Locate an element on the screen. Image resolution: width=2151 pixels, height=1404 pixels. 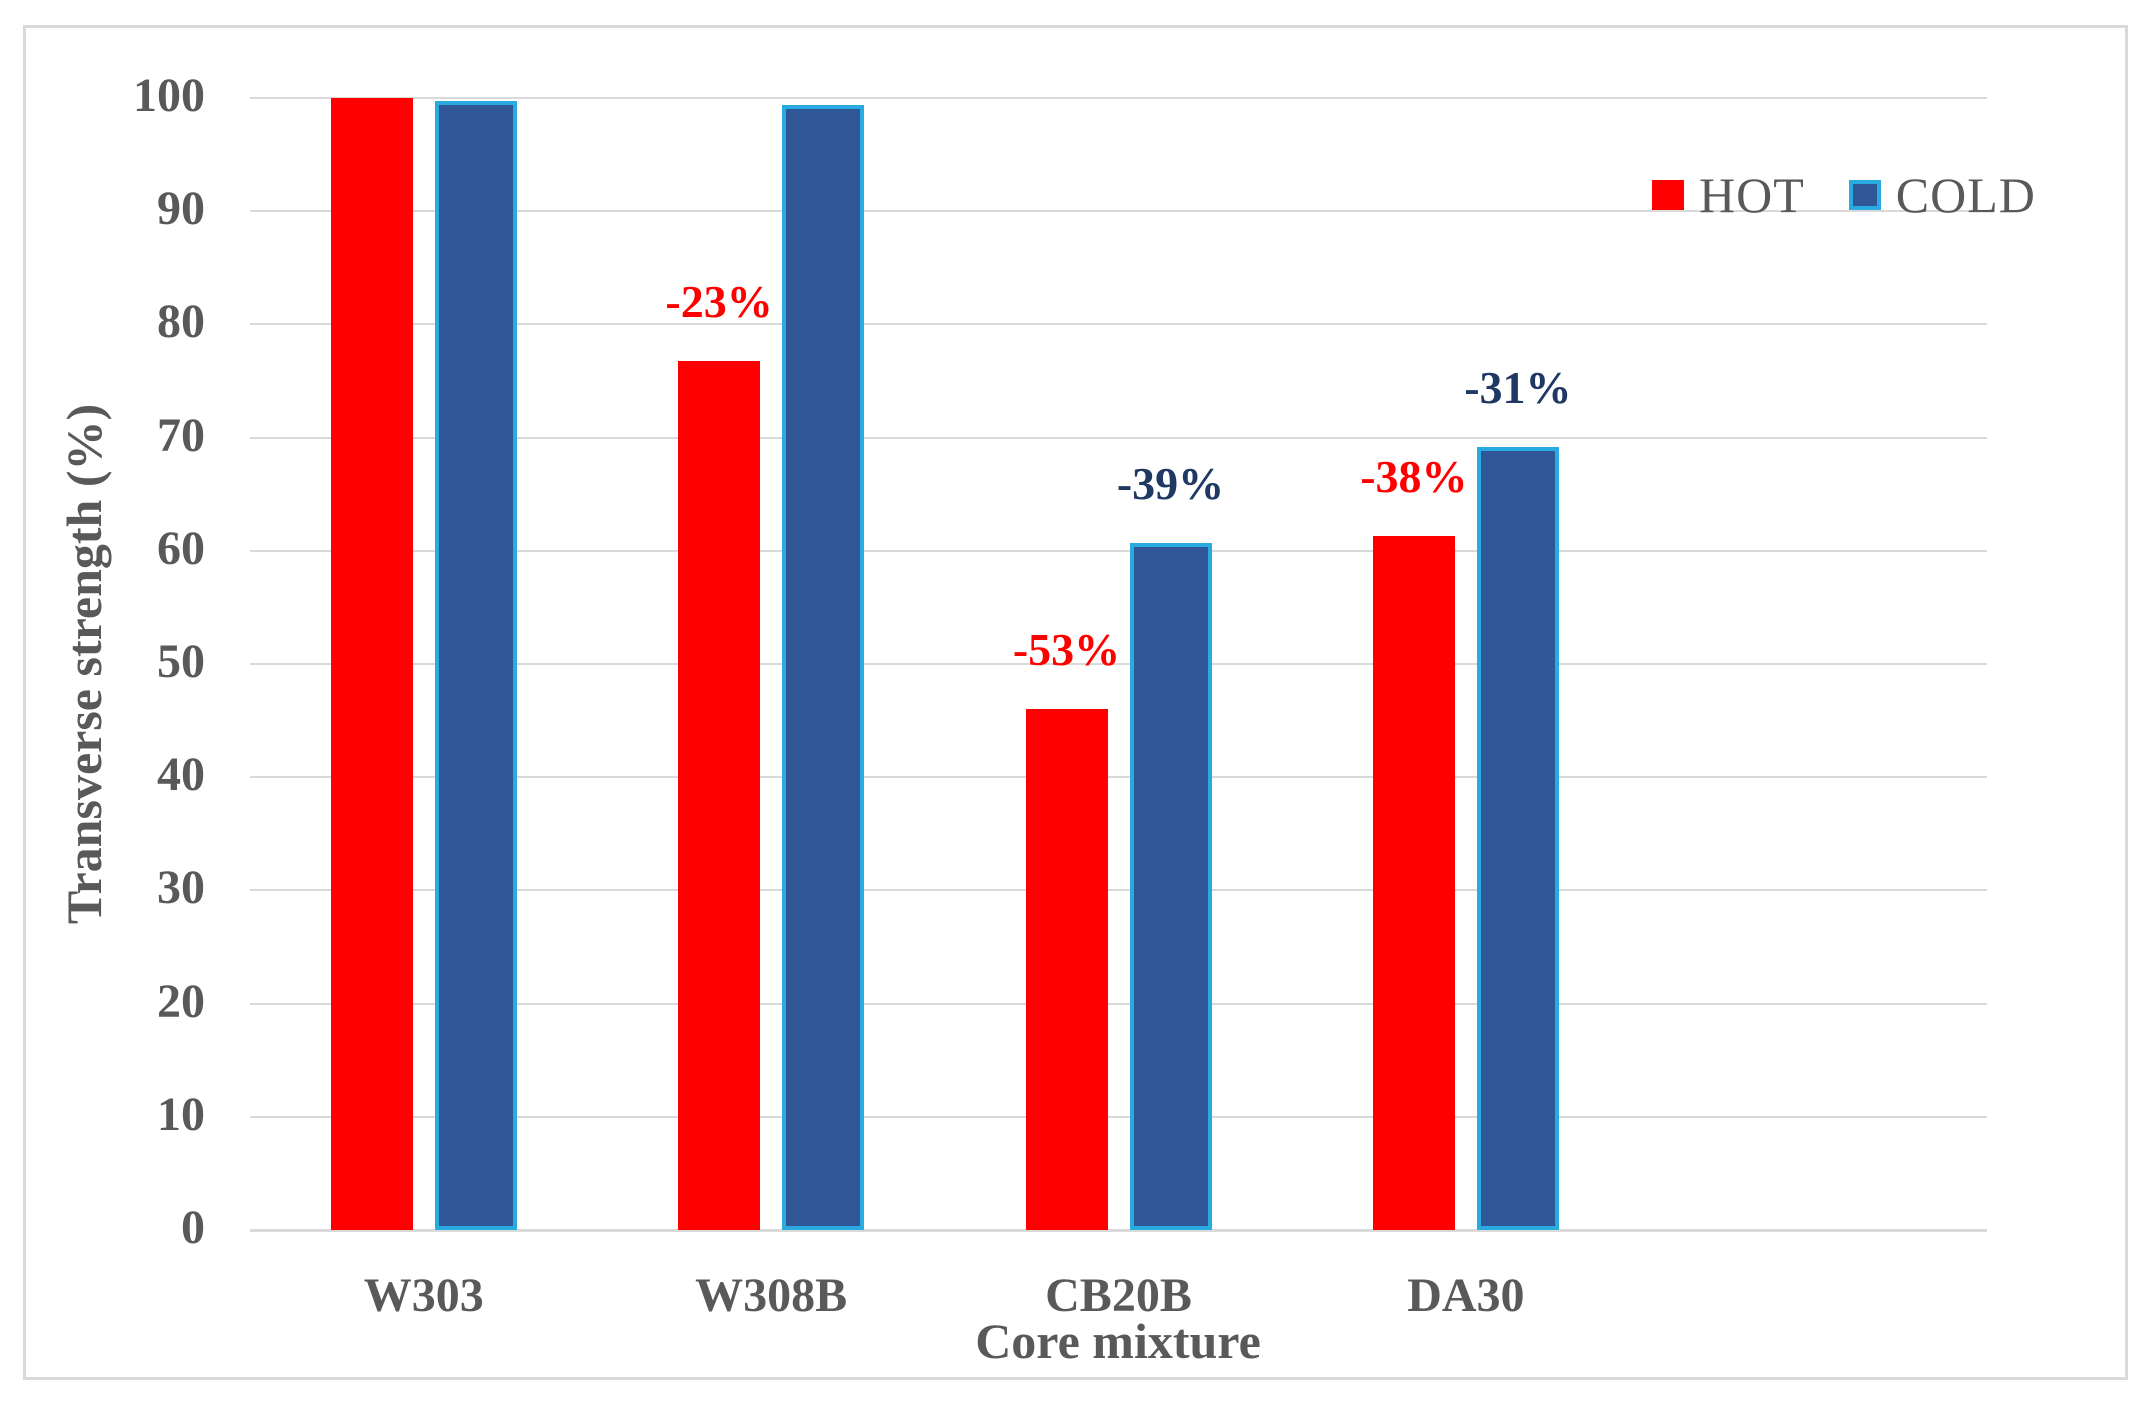
x-tick-label-W303: W303 is located at coordinates (423, 1295).